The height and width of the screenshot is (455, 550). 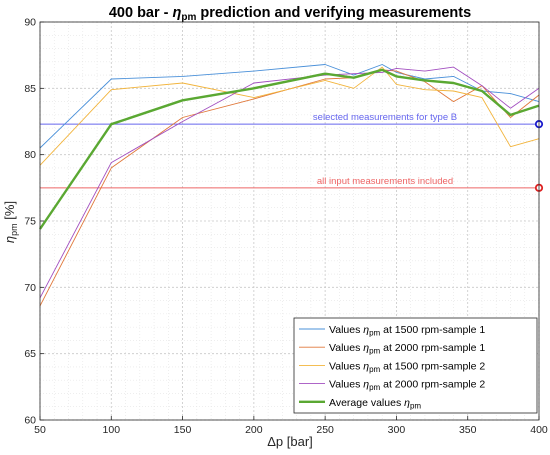 What do you see at coordinates (40, 430) in the screenshot?
I see `x-tick-label: 50` at bounding box center [40, 430].